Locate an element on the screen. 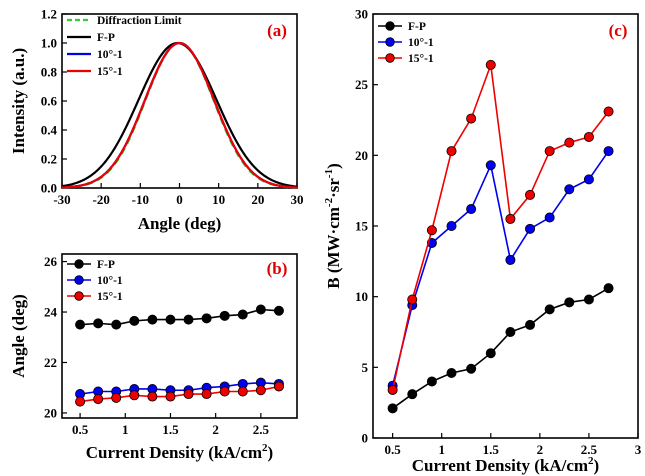 Image resolution: width=645 pixels, height=476 pixels. x-tick-label: 2.5 is located at coordinates (261, 429).